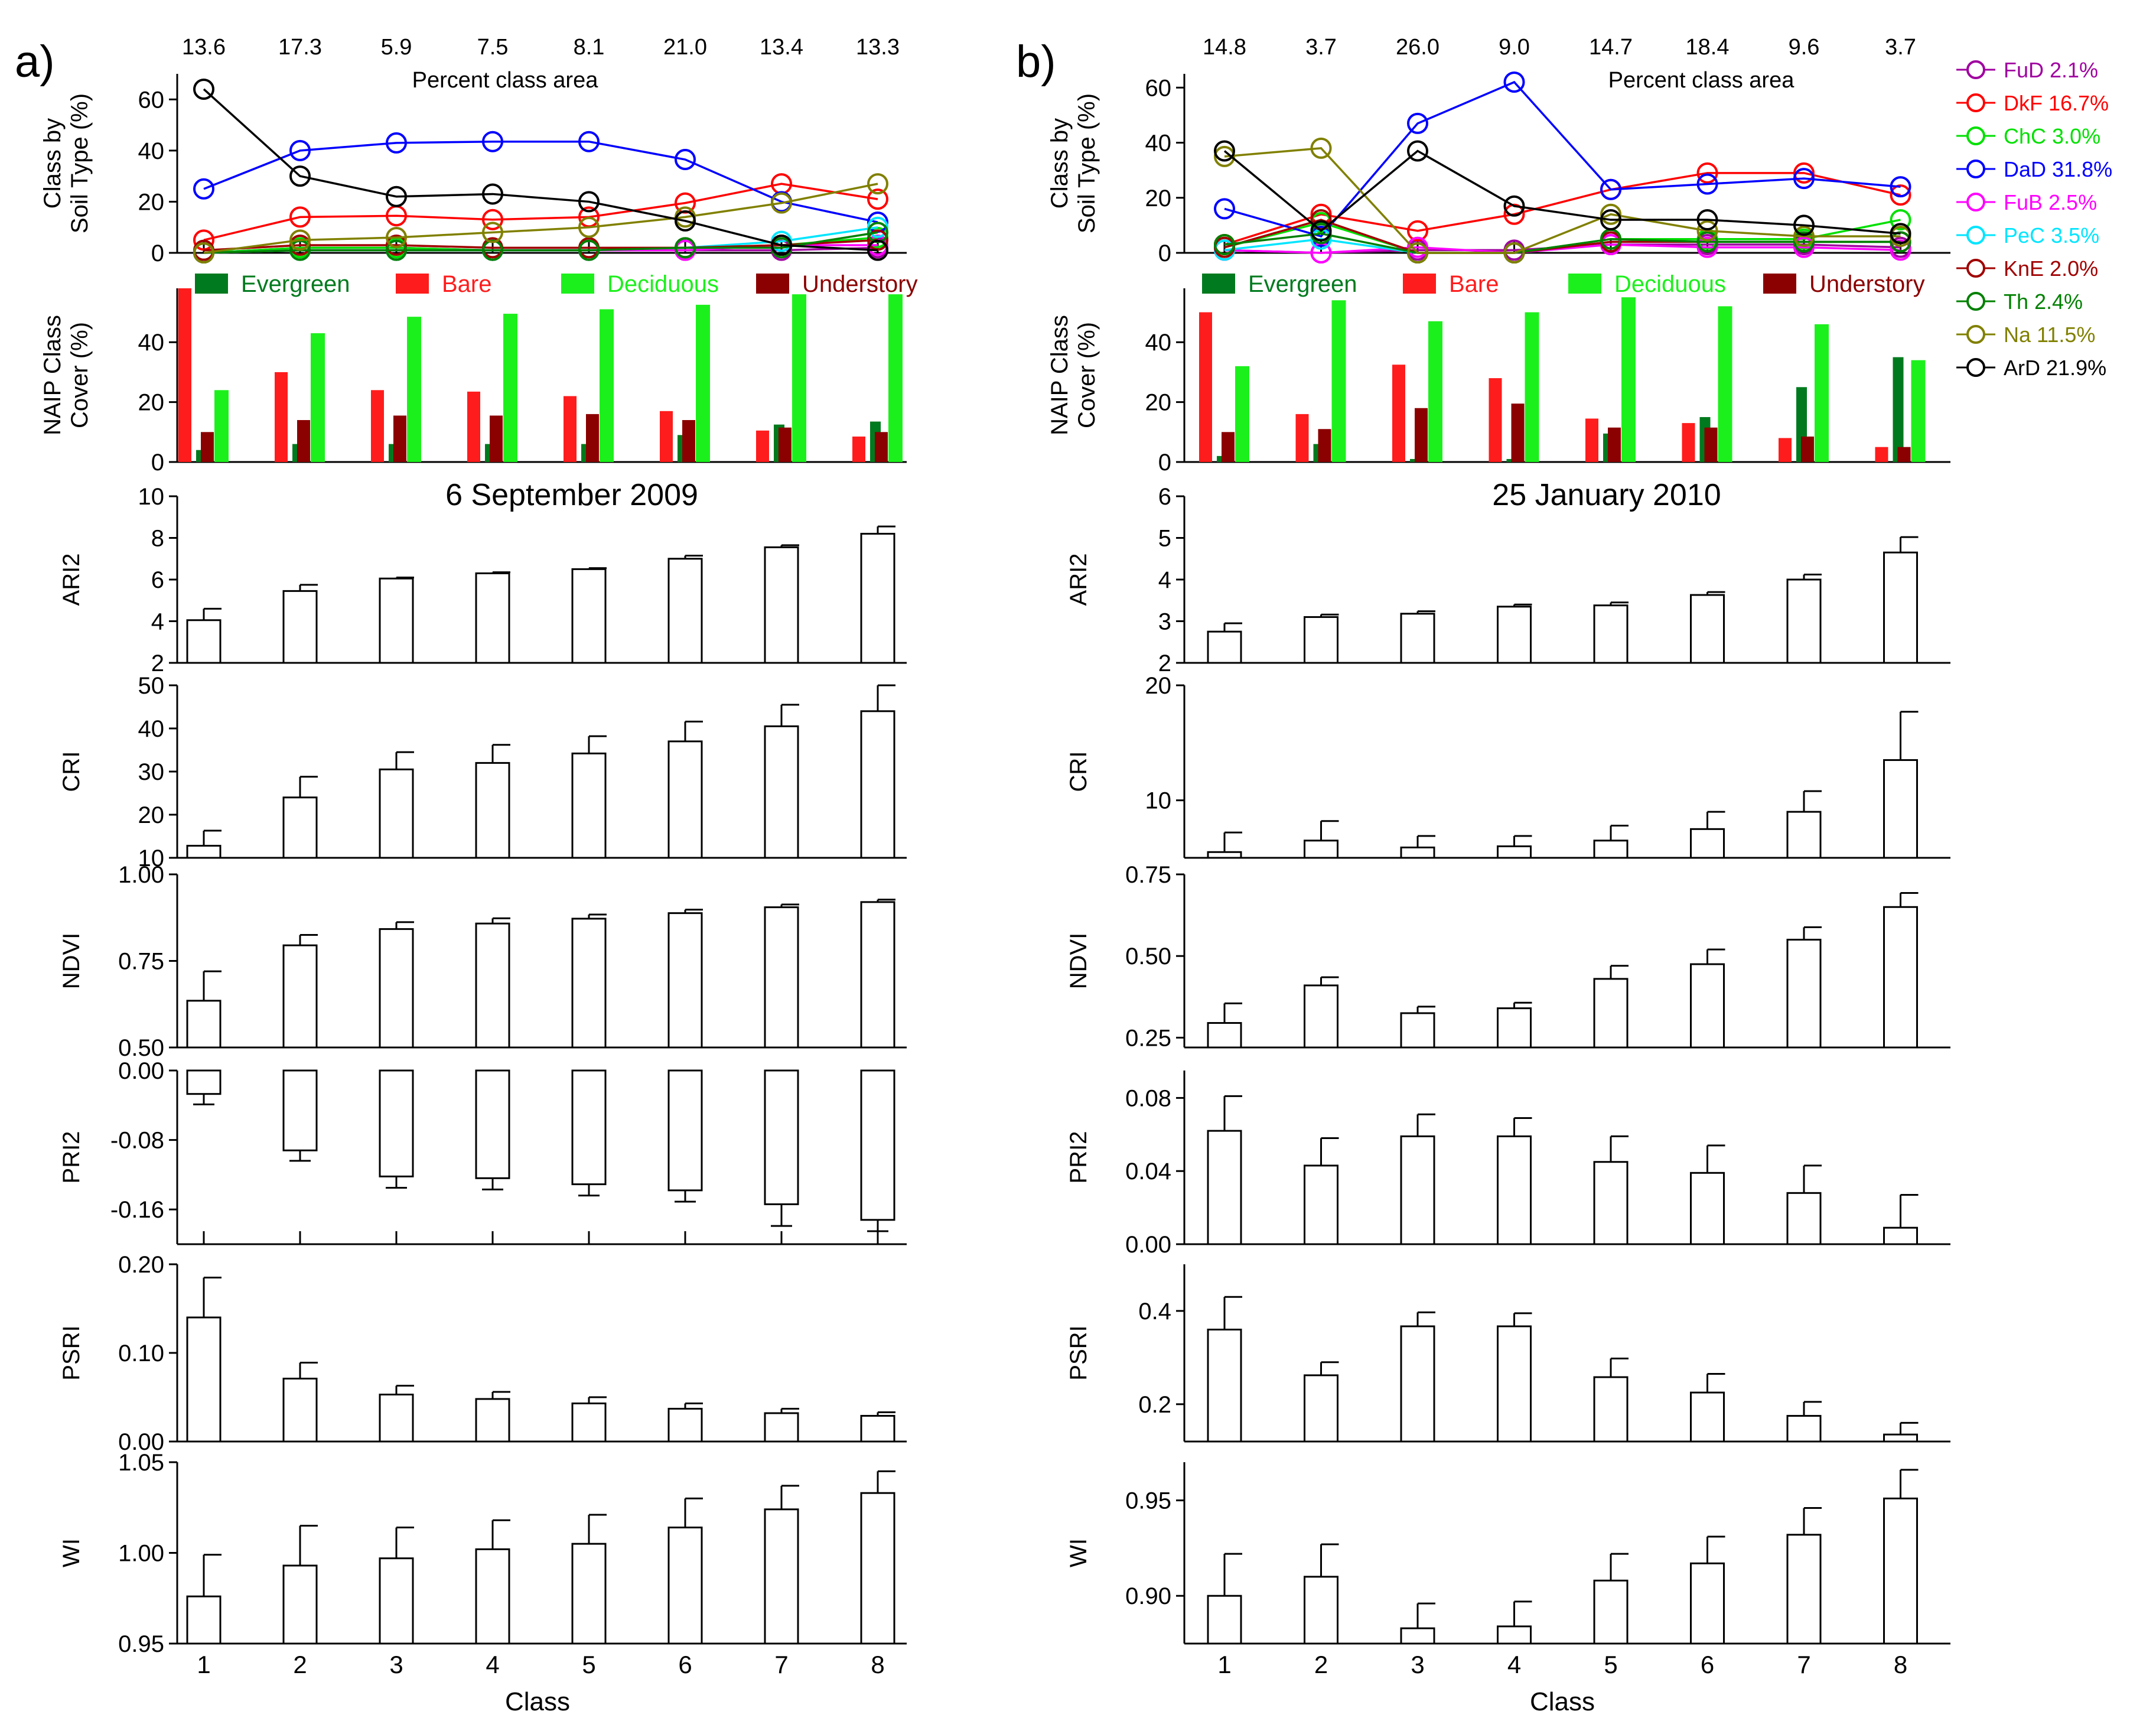 The width and height of the screenshot is (2156, 1718). What do you see at coordinates (588, 1665) in the screenshot?
I see `p0-class-tick-label: 5` at bounding box center [588, 1665].